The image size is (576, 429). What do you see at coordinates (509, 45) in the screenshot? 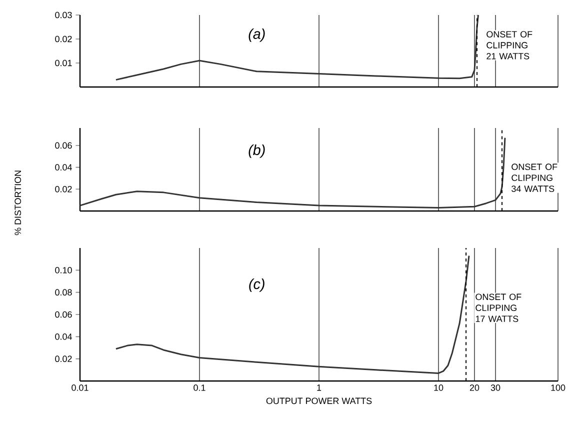
I see `ref-line-label: ONSET OF CLIPPING 21 WATTS` at bounding box center [509, 45].